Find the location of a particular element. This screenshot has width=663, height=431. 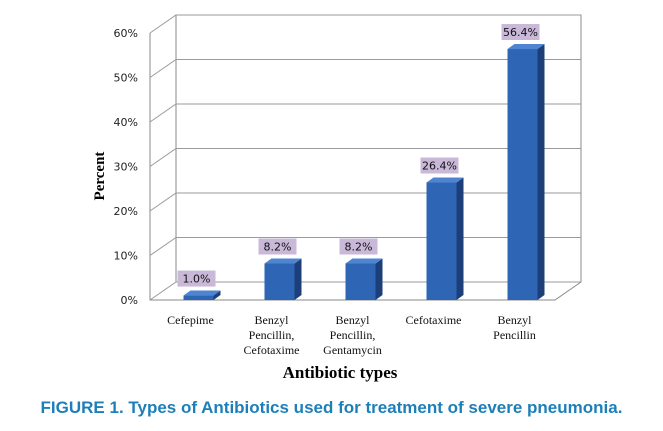

x-tick-label: Cefotaxime is located at coordinates (434, 320).